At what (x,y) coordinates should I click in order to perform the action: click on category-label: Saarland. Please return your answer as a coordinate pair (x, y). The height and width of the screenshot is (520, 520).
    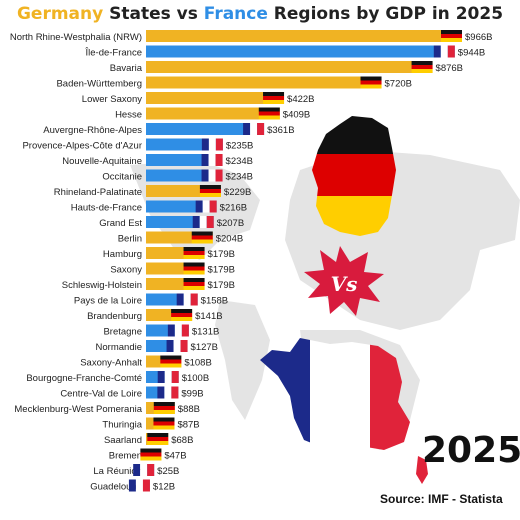
    Looking at the image, I should click on (123, 440).